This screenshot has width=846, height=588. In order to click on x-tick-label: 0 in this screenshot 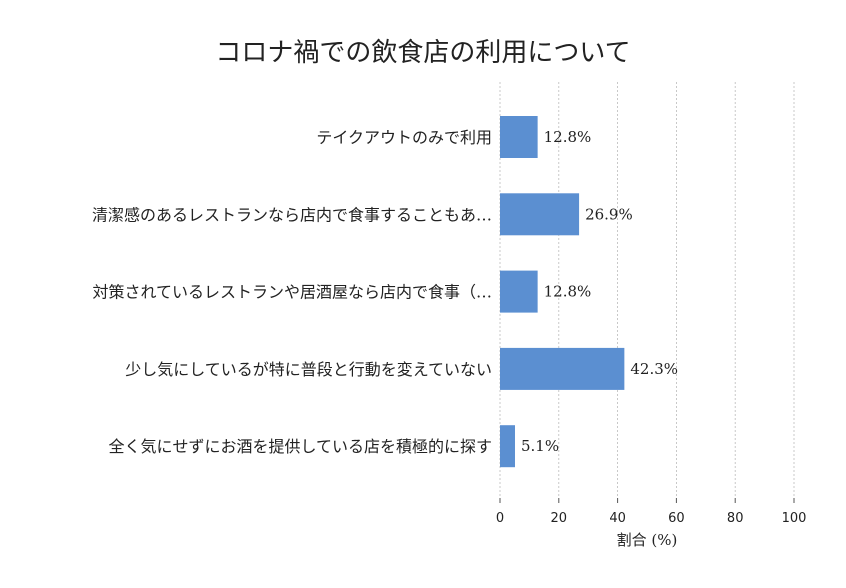, I will do `click(500, 518)`.